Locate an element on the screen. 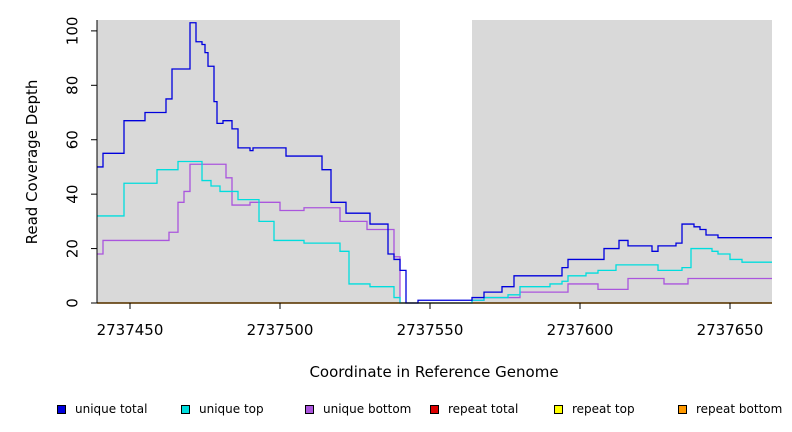 The image size is (792, 432). y-axis-title: Read Coverage Depth is located at coordinates (32, 162).